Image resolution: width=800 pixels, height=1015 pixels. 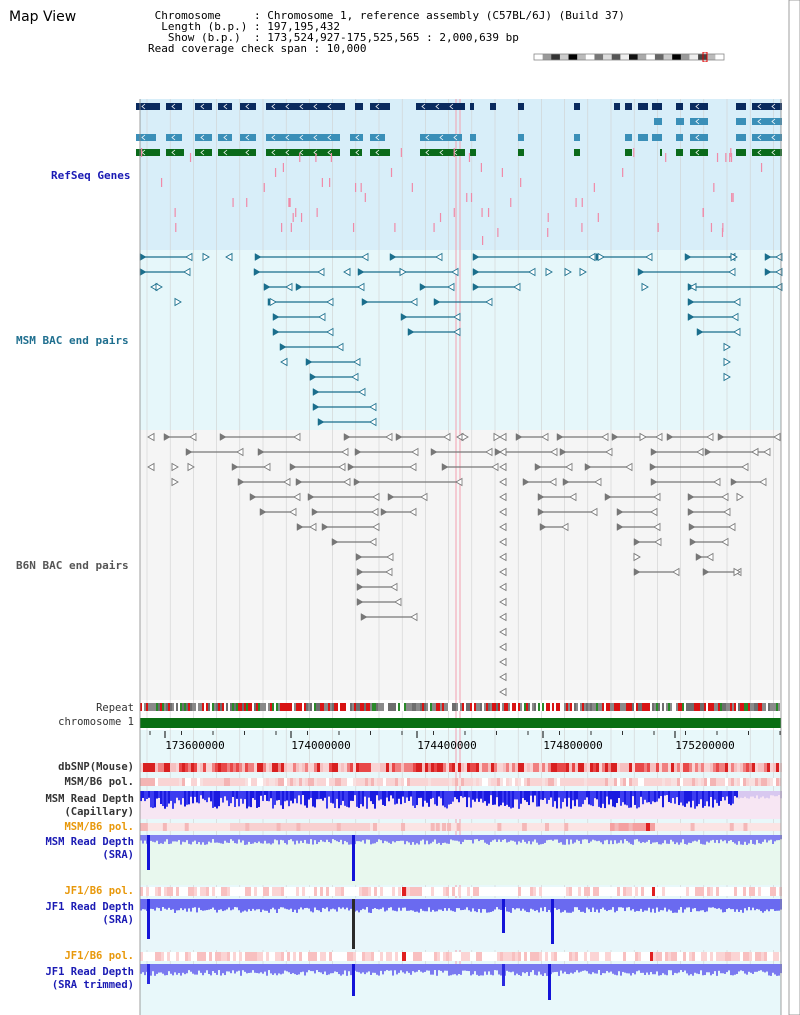 What do you see at coordinates (72, 565) in the screenshot?
I see `track-label-b6n-bac: B6N BAC end pairs` at bounding box center [72, 565].